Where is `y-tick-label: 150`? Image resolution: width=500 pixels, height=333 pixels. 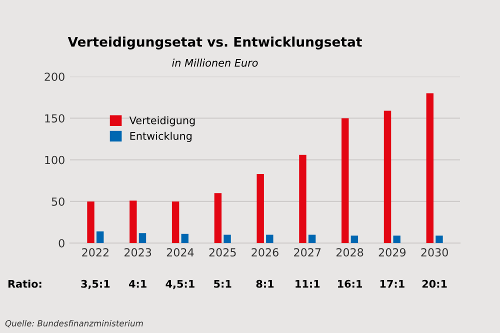
y-tick-label: 150 is located at coordinates (54, 118).